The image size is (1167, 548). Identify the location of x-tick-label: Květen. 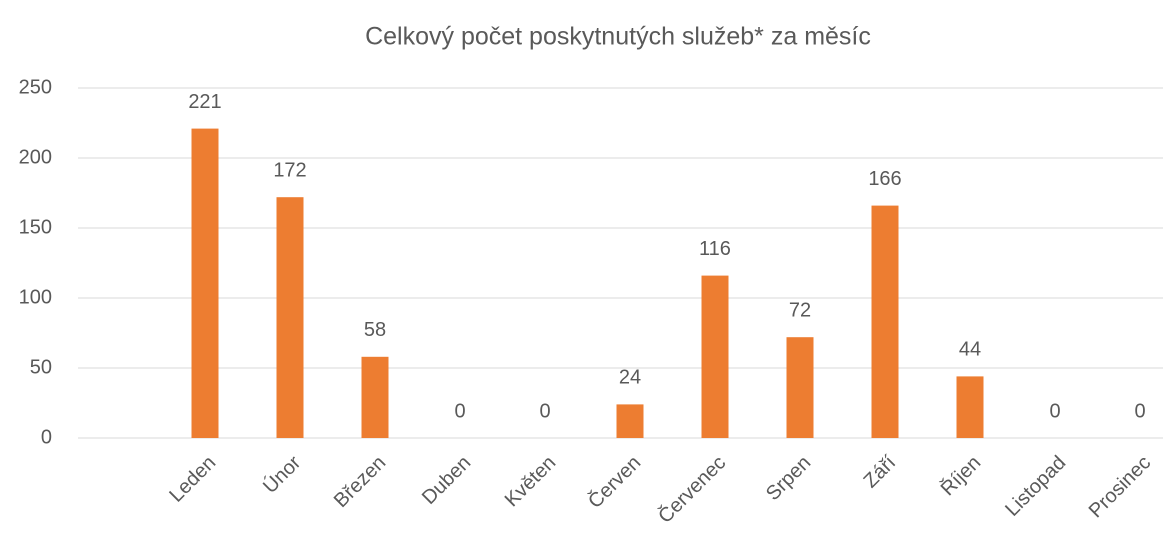
(531, 482).